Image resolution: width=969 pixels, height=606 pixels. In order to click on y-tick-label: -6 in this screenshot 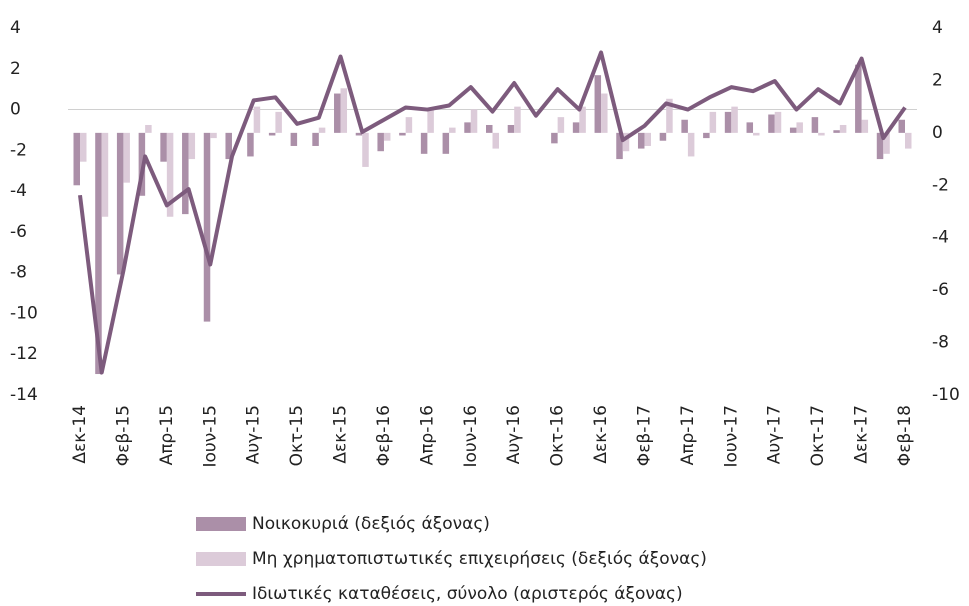, I will do `click(18, 232)`.